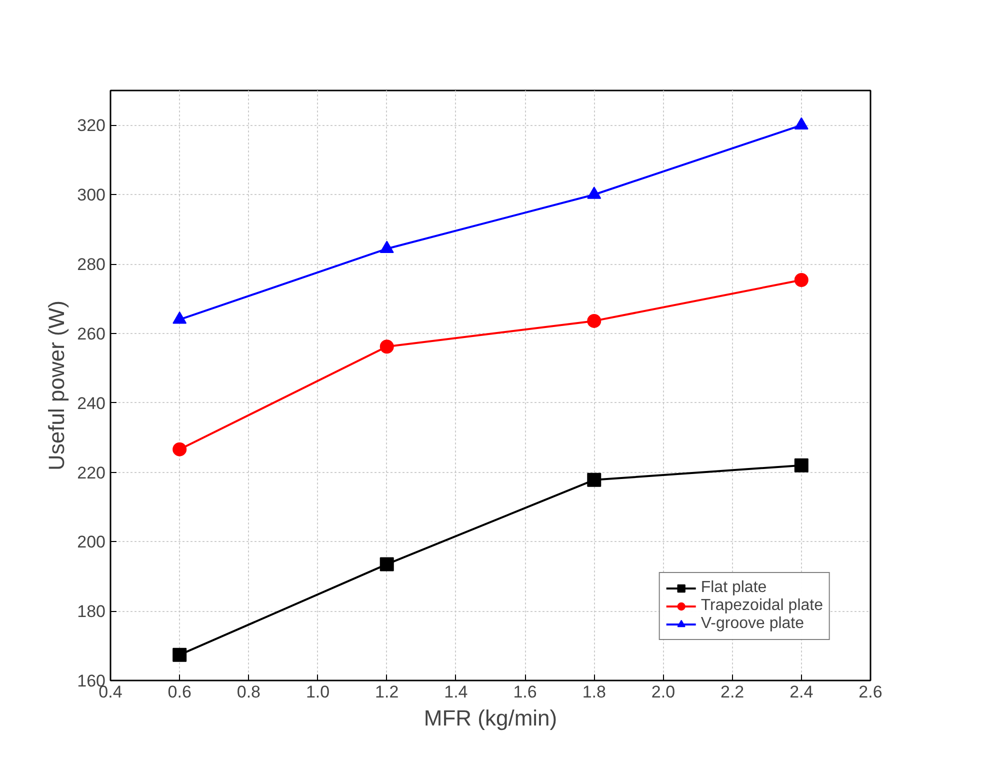  I want to click on x-tick-label: 1.4, so click(456, 692).